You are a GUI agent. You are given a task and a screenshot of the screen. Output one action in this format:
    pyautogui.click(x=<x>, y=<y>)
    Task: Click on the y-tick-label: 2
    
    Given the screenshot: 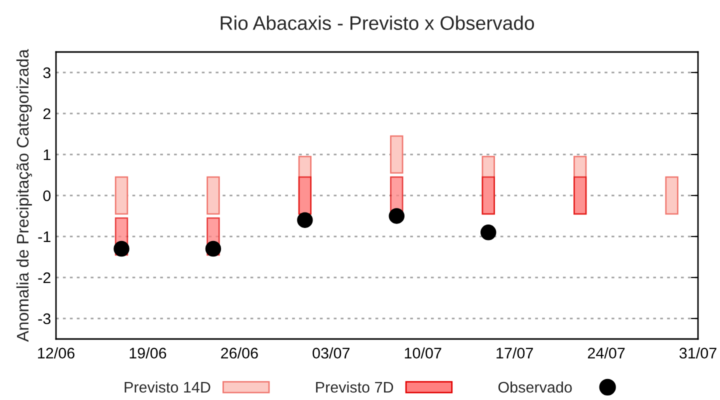 What is the action you would take?
    pyautogui.click(x=46, y=114)
    